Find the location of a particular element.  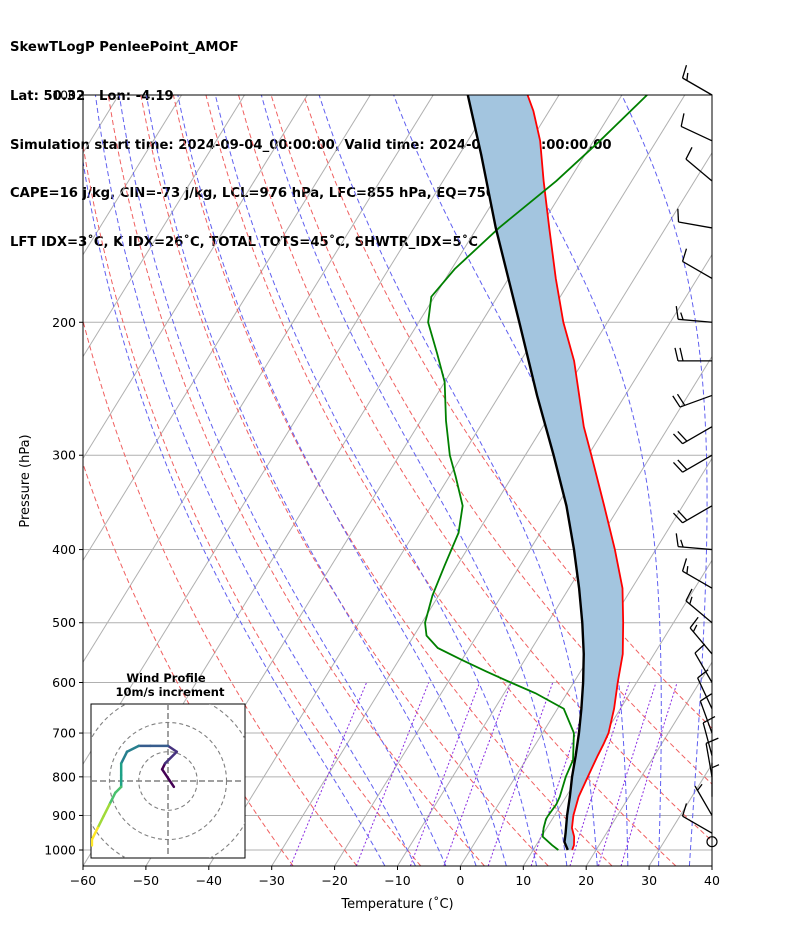

x-tick-label: 10 is located at coordinates (523, 880).